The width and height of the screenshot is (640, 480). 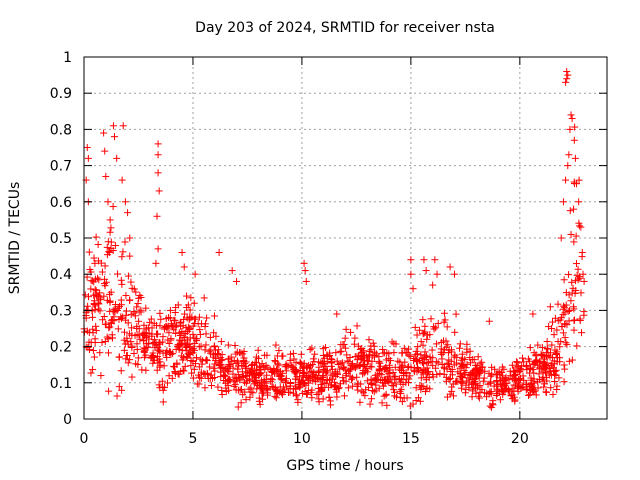 What do you see at coordinates (61, 311) in the screenshot?
I see `y-tick-label: 0.3` at bounding box center [61, 311].